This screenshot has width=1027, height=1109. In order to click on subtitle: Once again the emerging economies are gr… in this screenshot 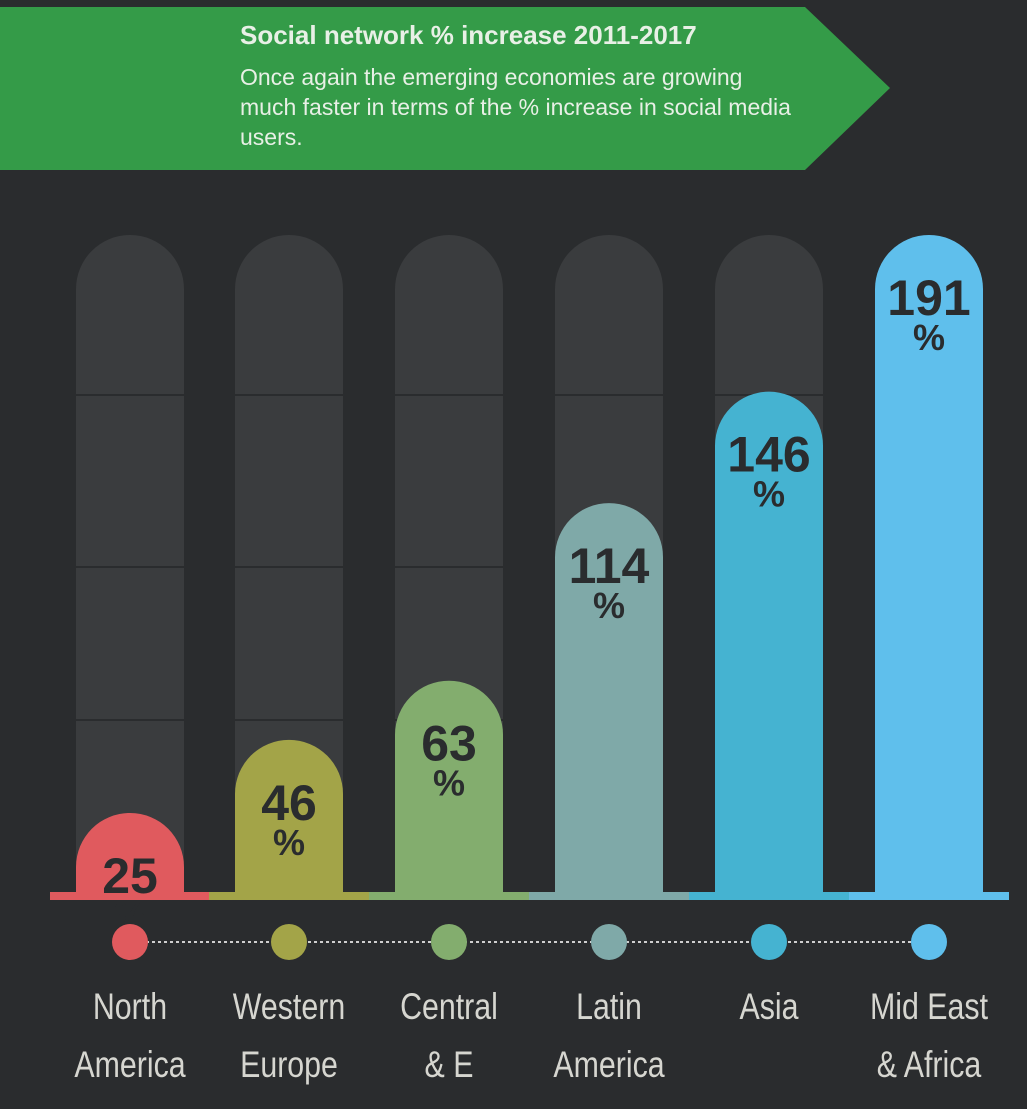, I will do `click(515, 107)`.